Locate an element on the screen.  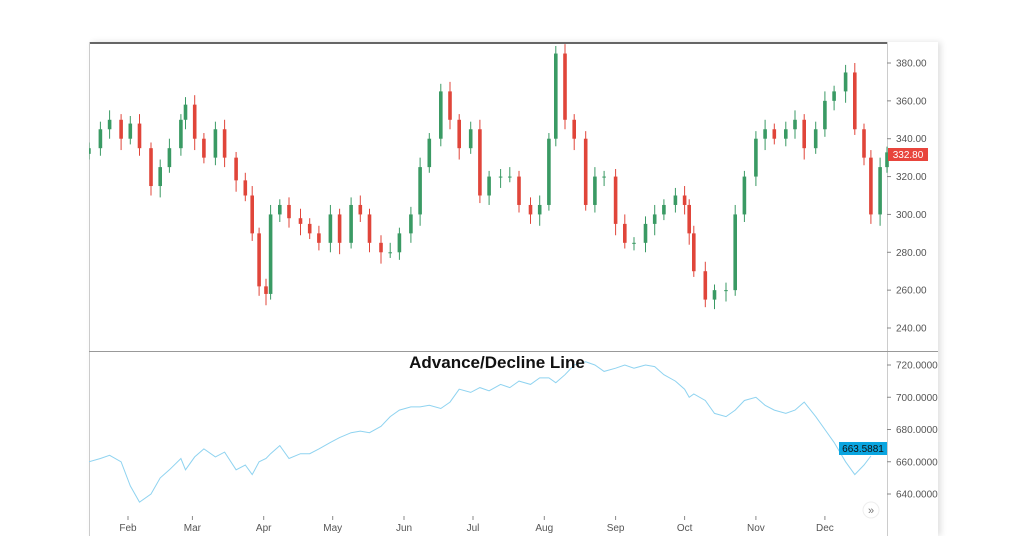
ad-axis: 720.0000 700.0000 680.0000 660.0000 640.0000 is located at coordinates (912, 431).